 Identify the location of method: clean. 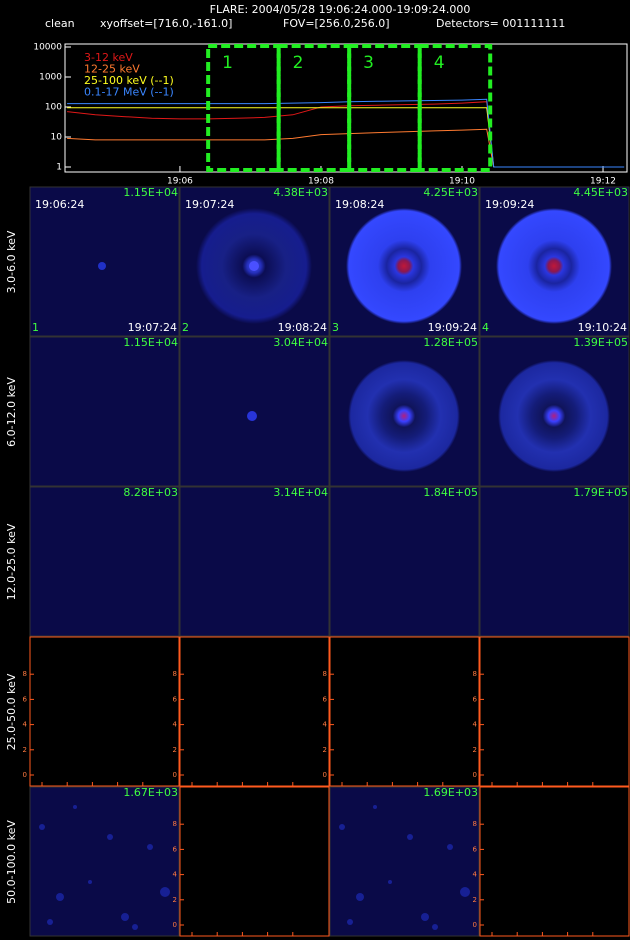
(60, 23).